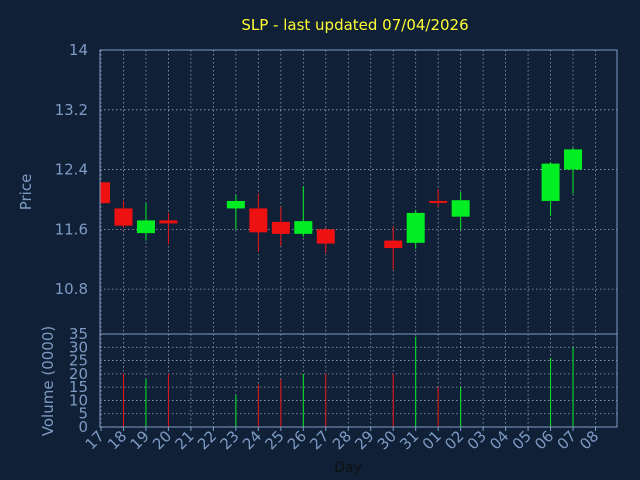  I want to click on x-axis-label: Day, so click(348, 468).